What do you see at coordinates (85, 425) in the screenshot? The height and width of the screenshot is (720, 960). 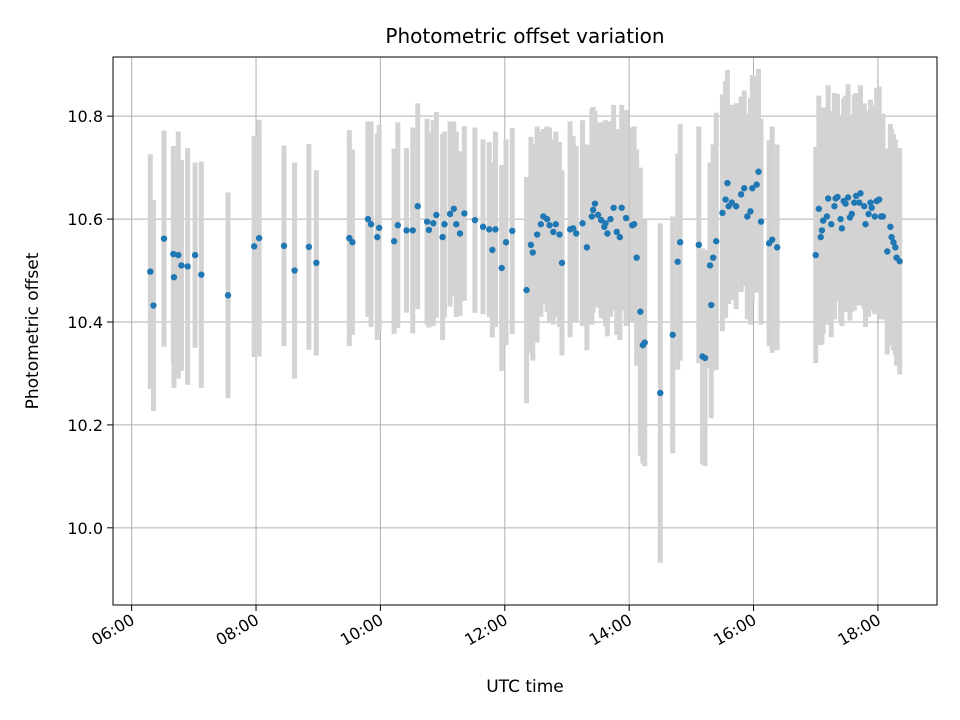 I see `y-tick-label: 10.2` at bounding box center [85, 425].